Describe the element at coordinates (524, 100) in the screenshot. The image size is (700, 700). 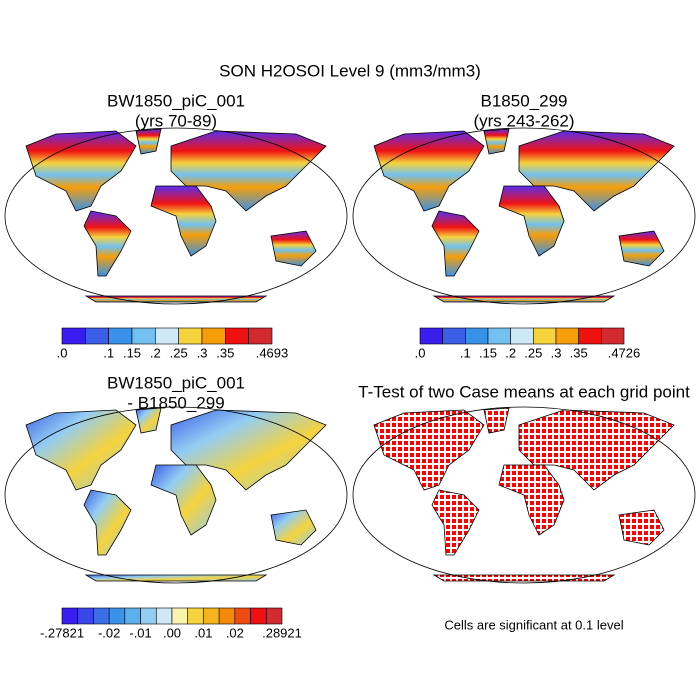
I see `panel-title: B1850_299` at that location.